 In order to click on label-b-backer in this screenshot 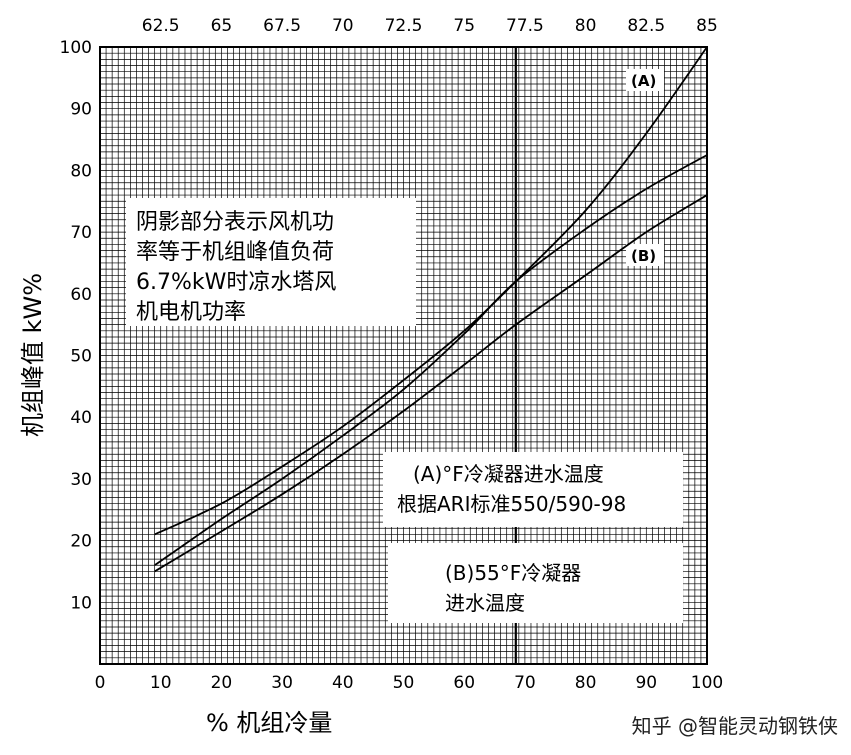, I will do `click(645, 255)`.